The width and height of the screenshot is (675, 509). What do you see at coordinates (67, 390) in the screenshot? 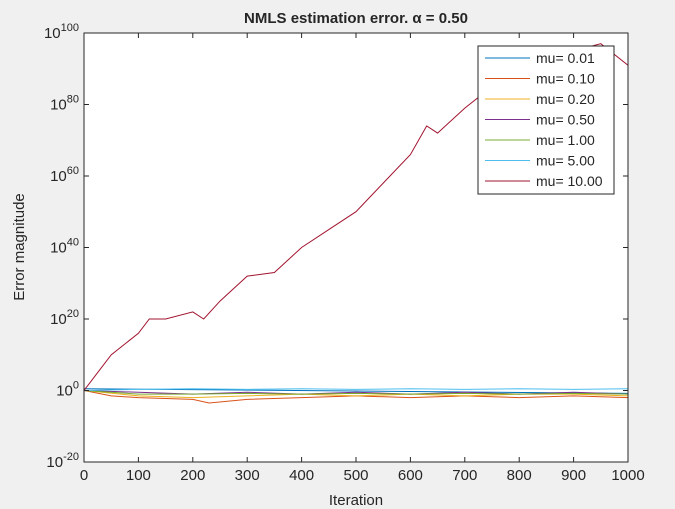
I see `y-tick-label: 100` at bounding box center [67, 390].